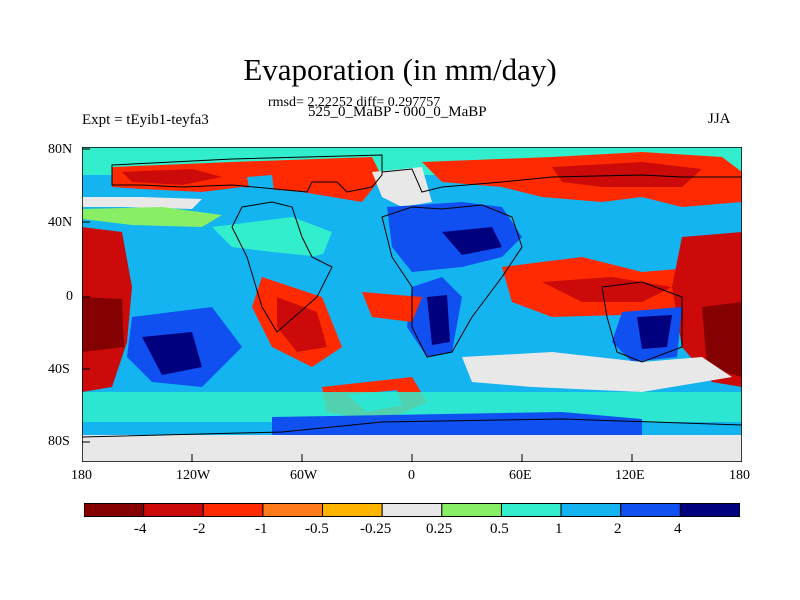 The height and width of the screenshot is (600, 800). I want to click on x-tick-label: 120E, so click(630, 475).